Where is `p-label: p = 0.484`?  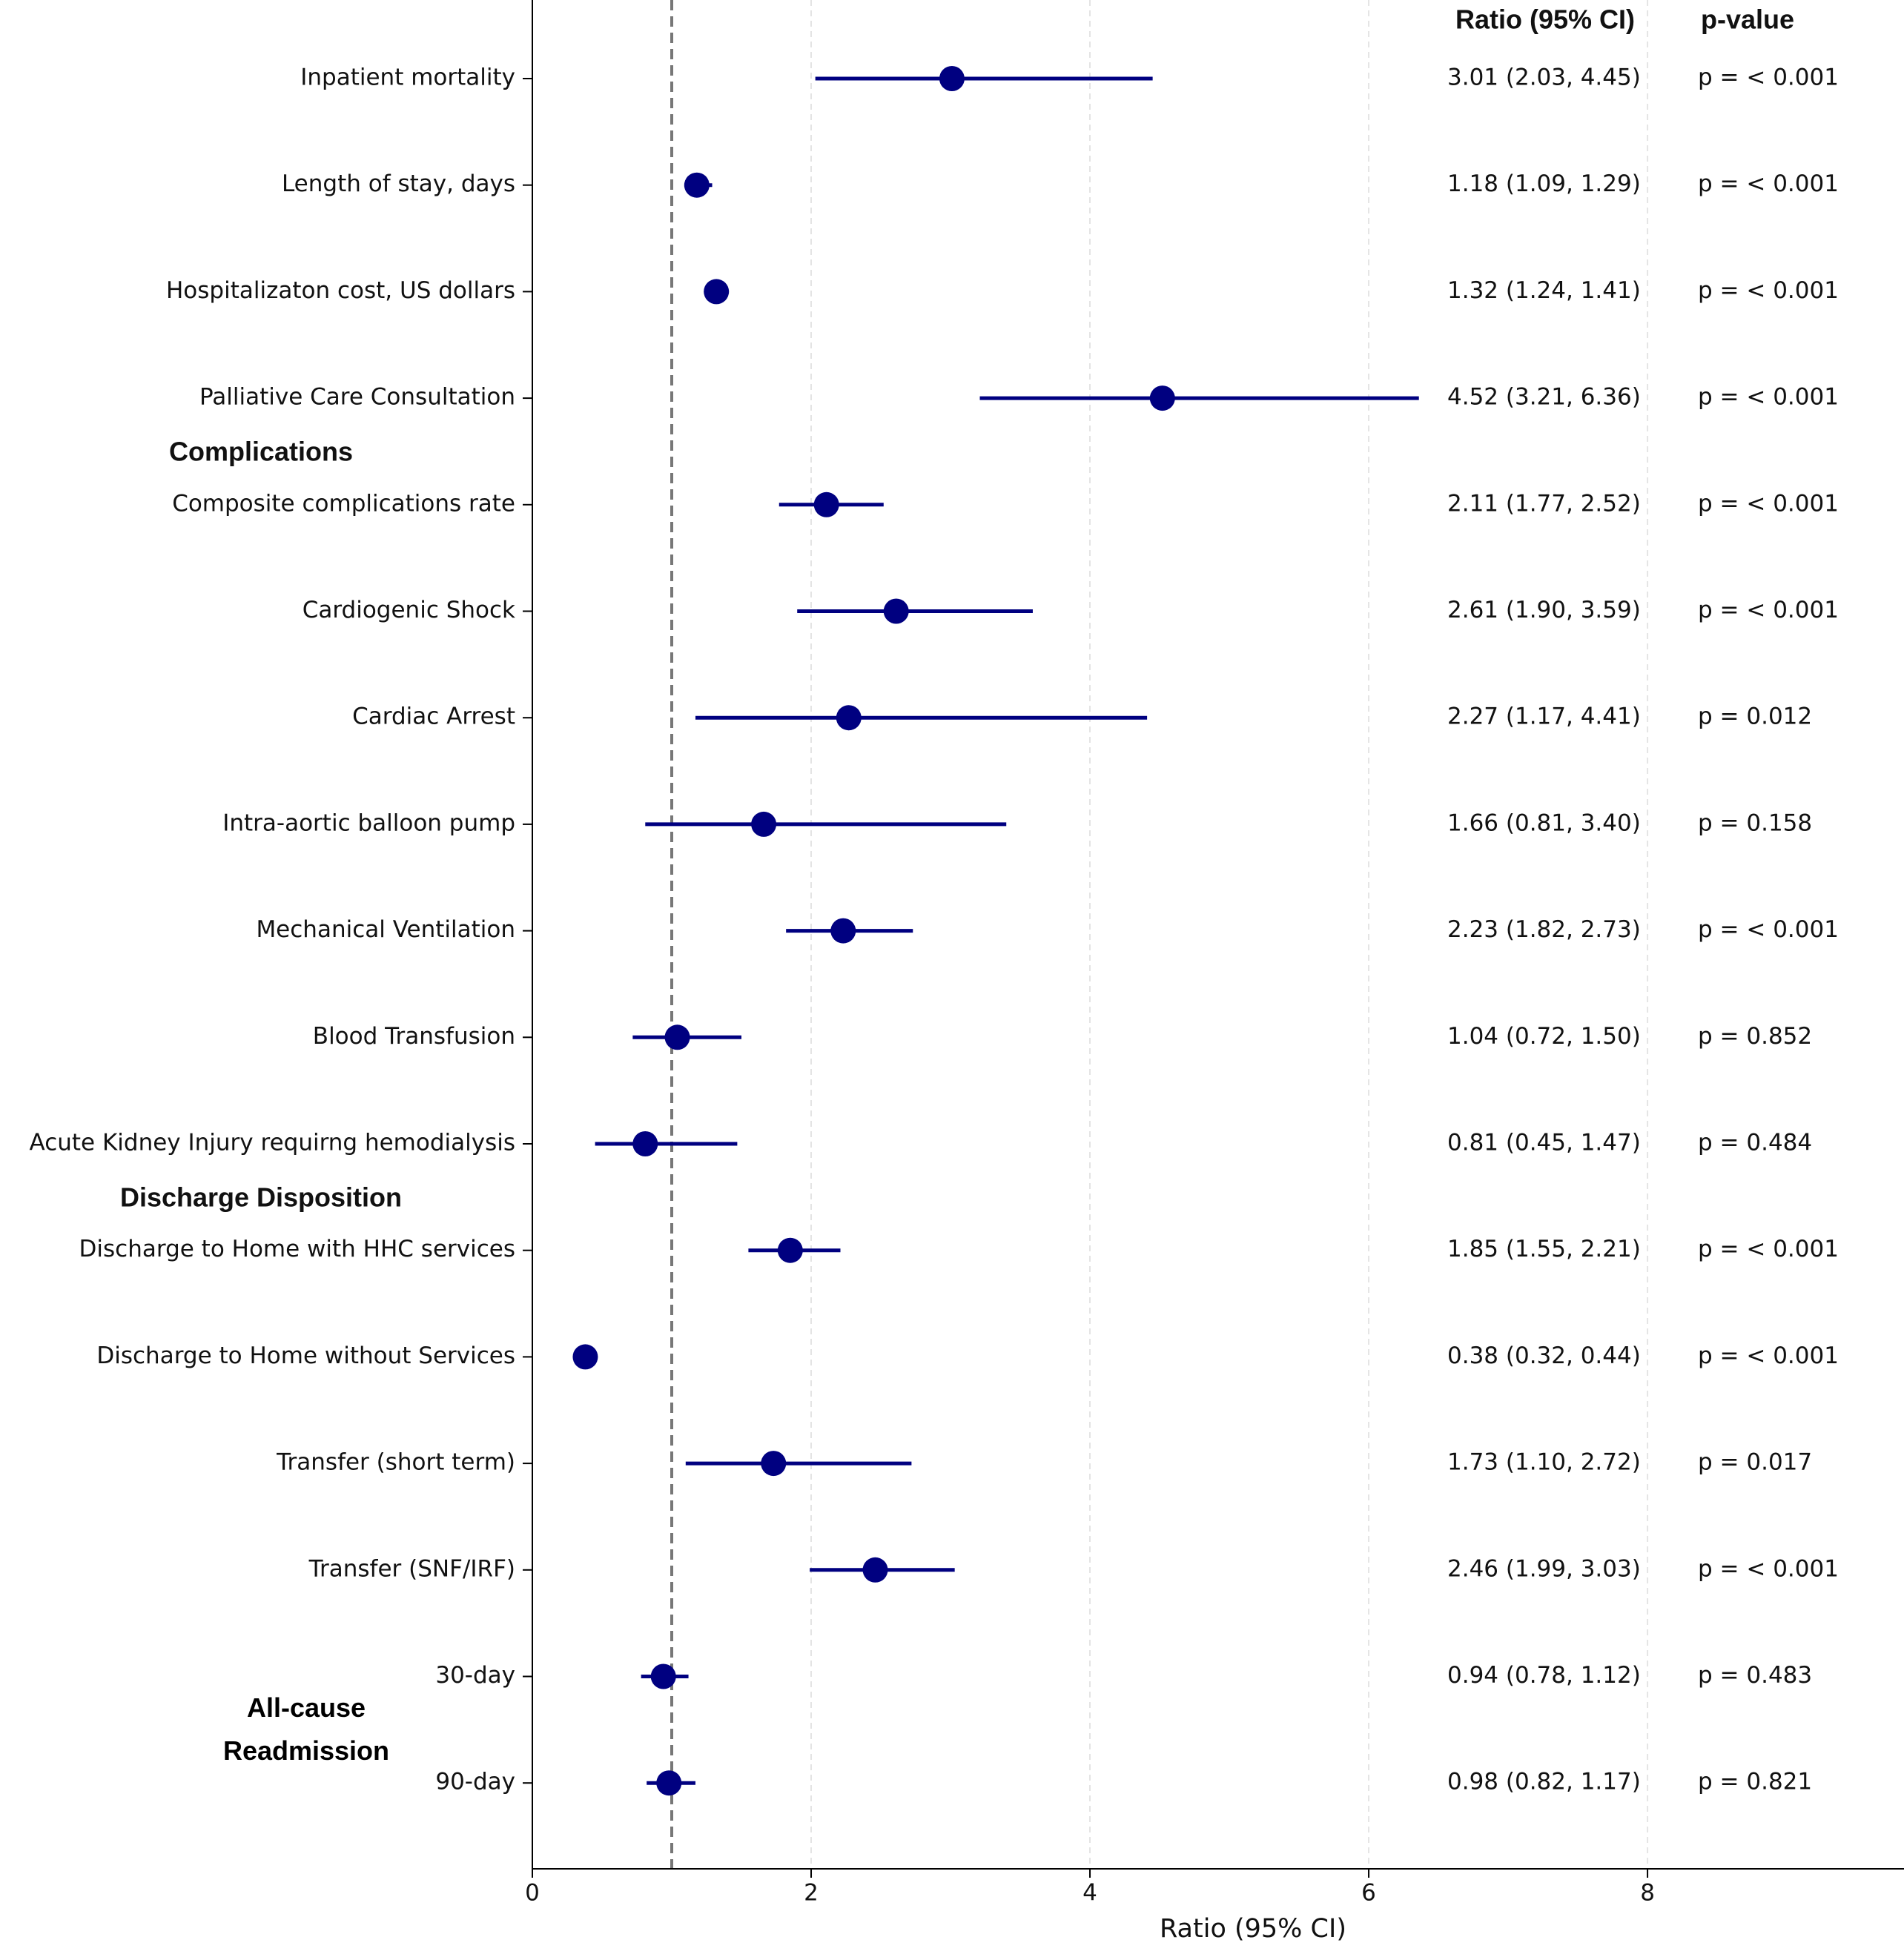 p-label: p = 0.484 is located at coordinates (1755, 1143).